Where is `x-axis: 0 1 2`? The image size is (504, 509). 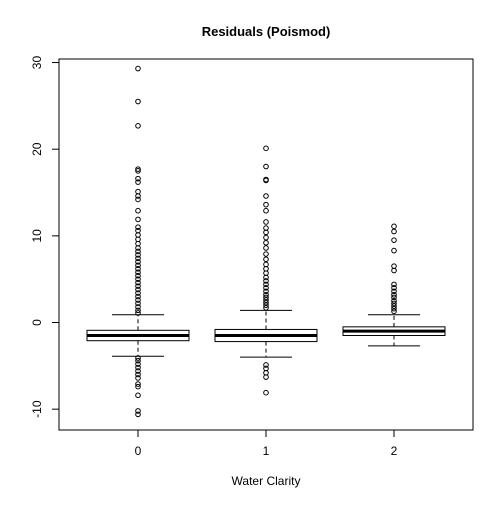
x-axis: 0 1 2 is located at coordinates (266, 444).